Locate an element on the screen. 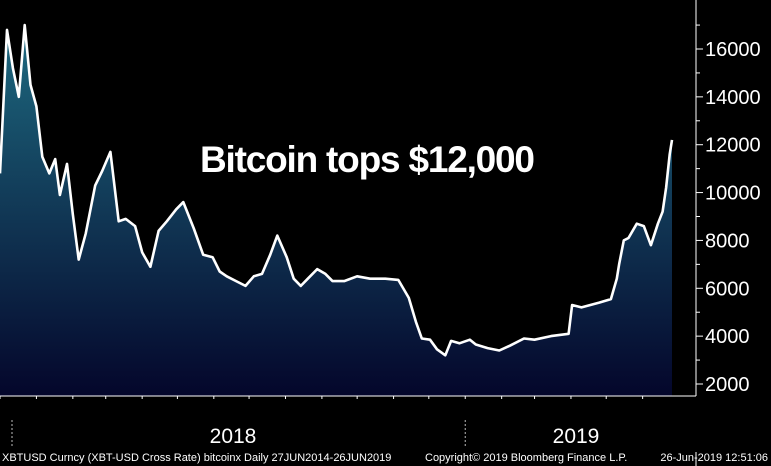  y-tick-label: 8000 is located at coordinates (727, 241).